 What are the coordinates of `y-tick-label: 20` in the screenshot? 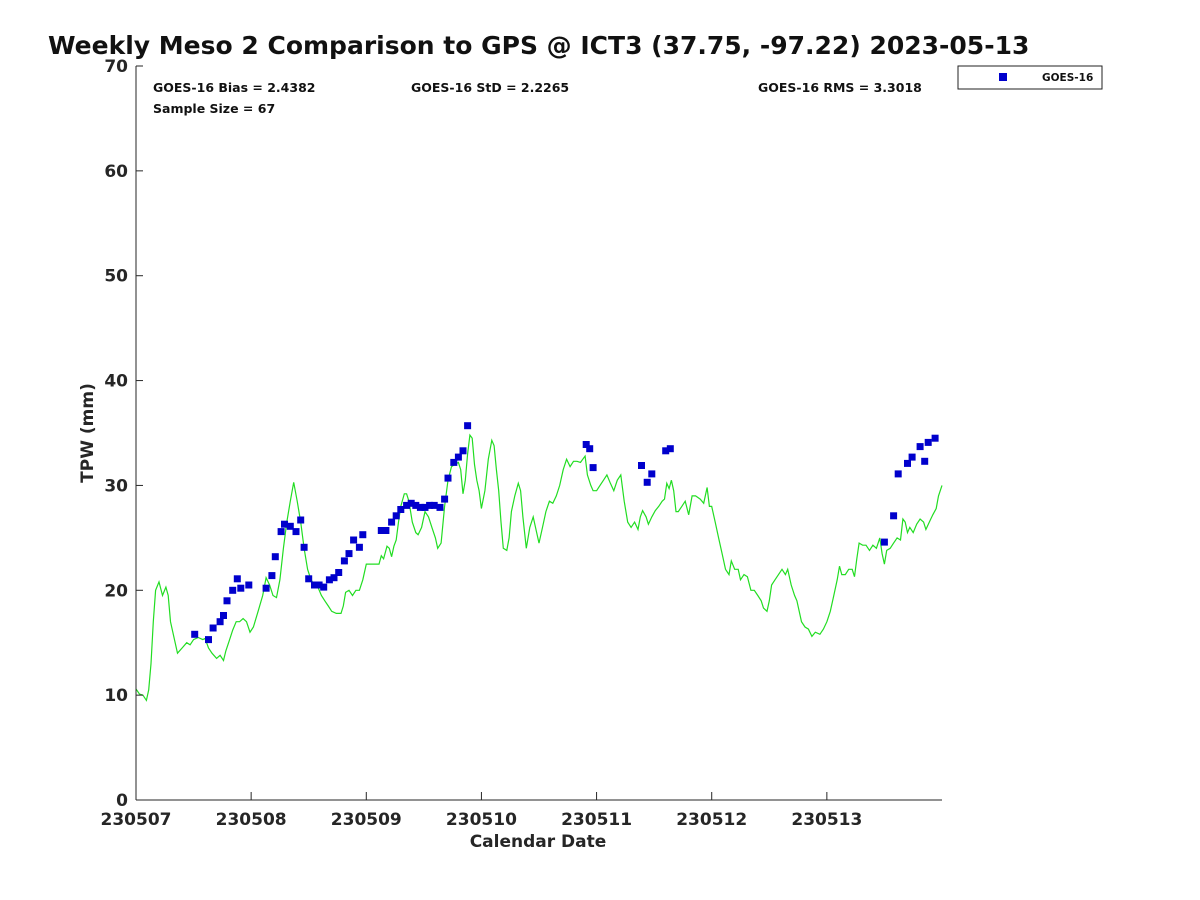 It's located at (116, 591).